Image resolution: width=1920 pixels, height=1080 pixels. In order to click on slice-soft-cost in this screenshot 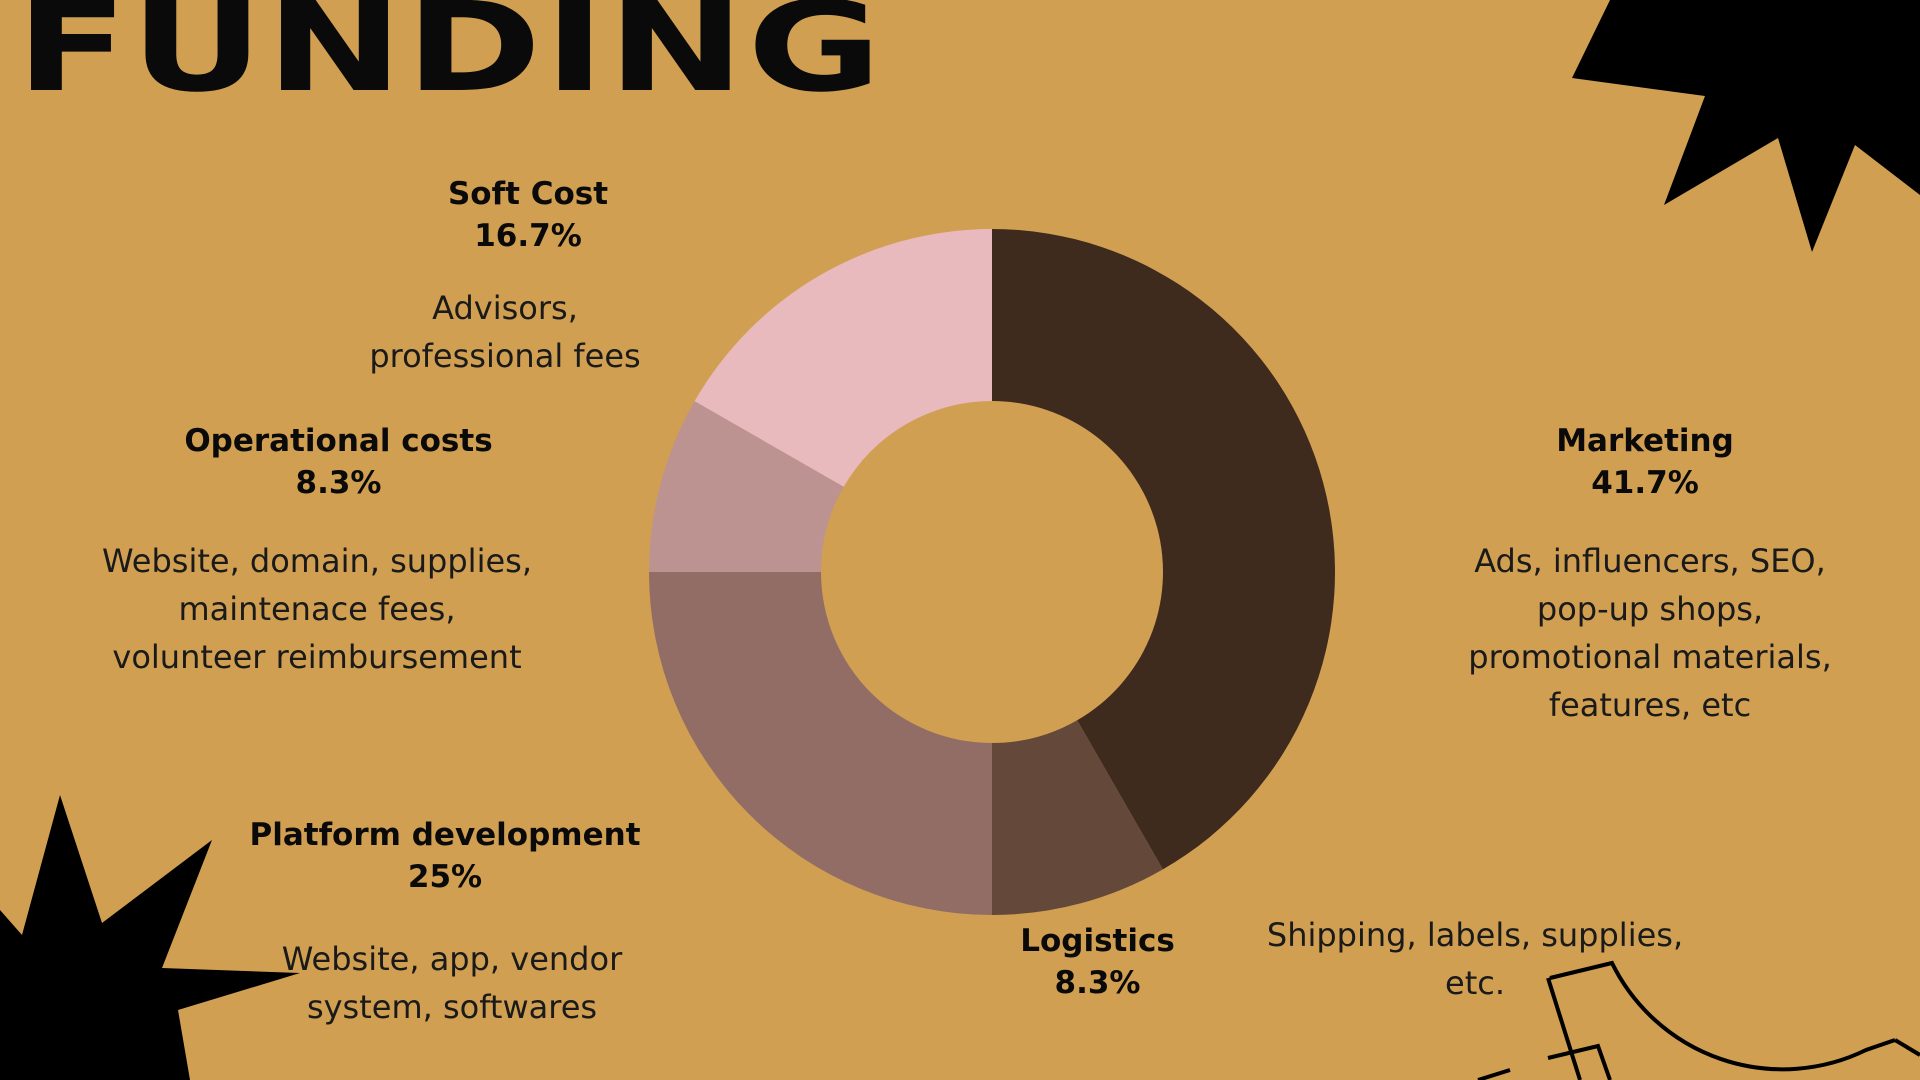, I will do `click(843, 358)`.